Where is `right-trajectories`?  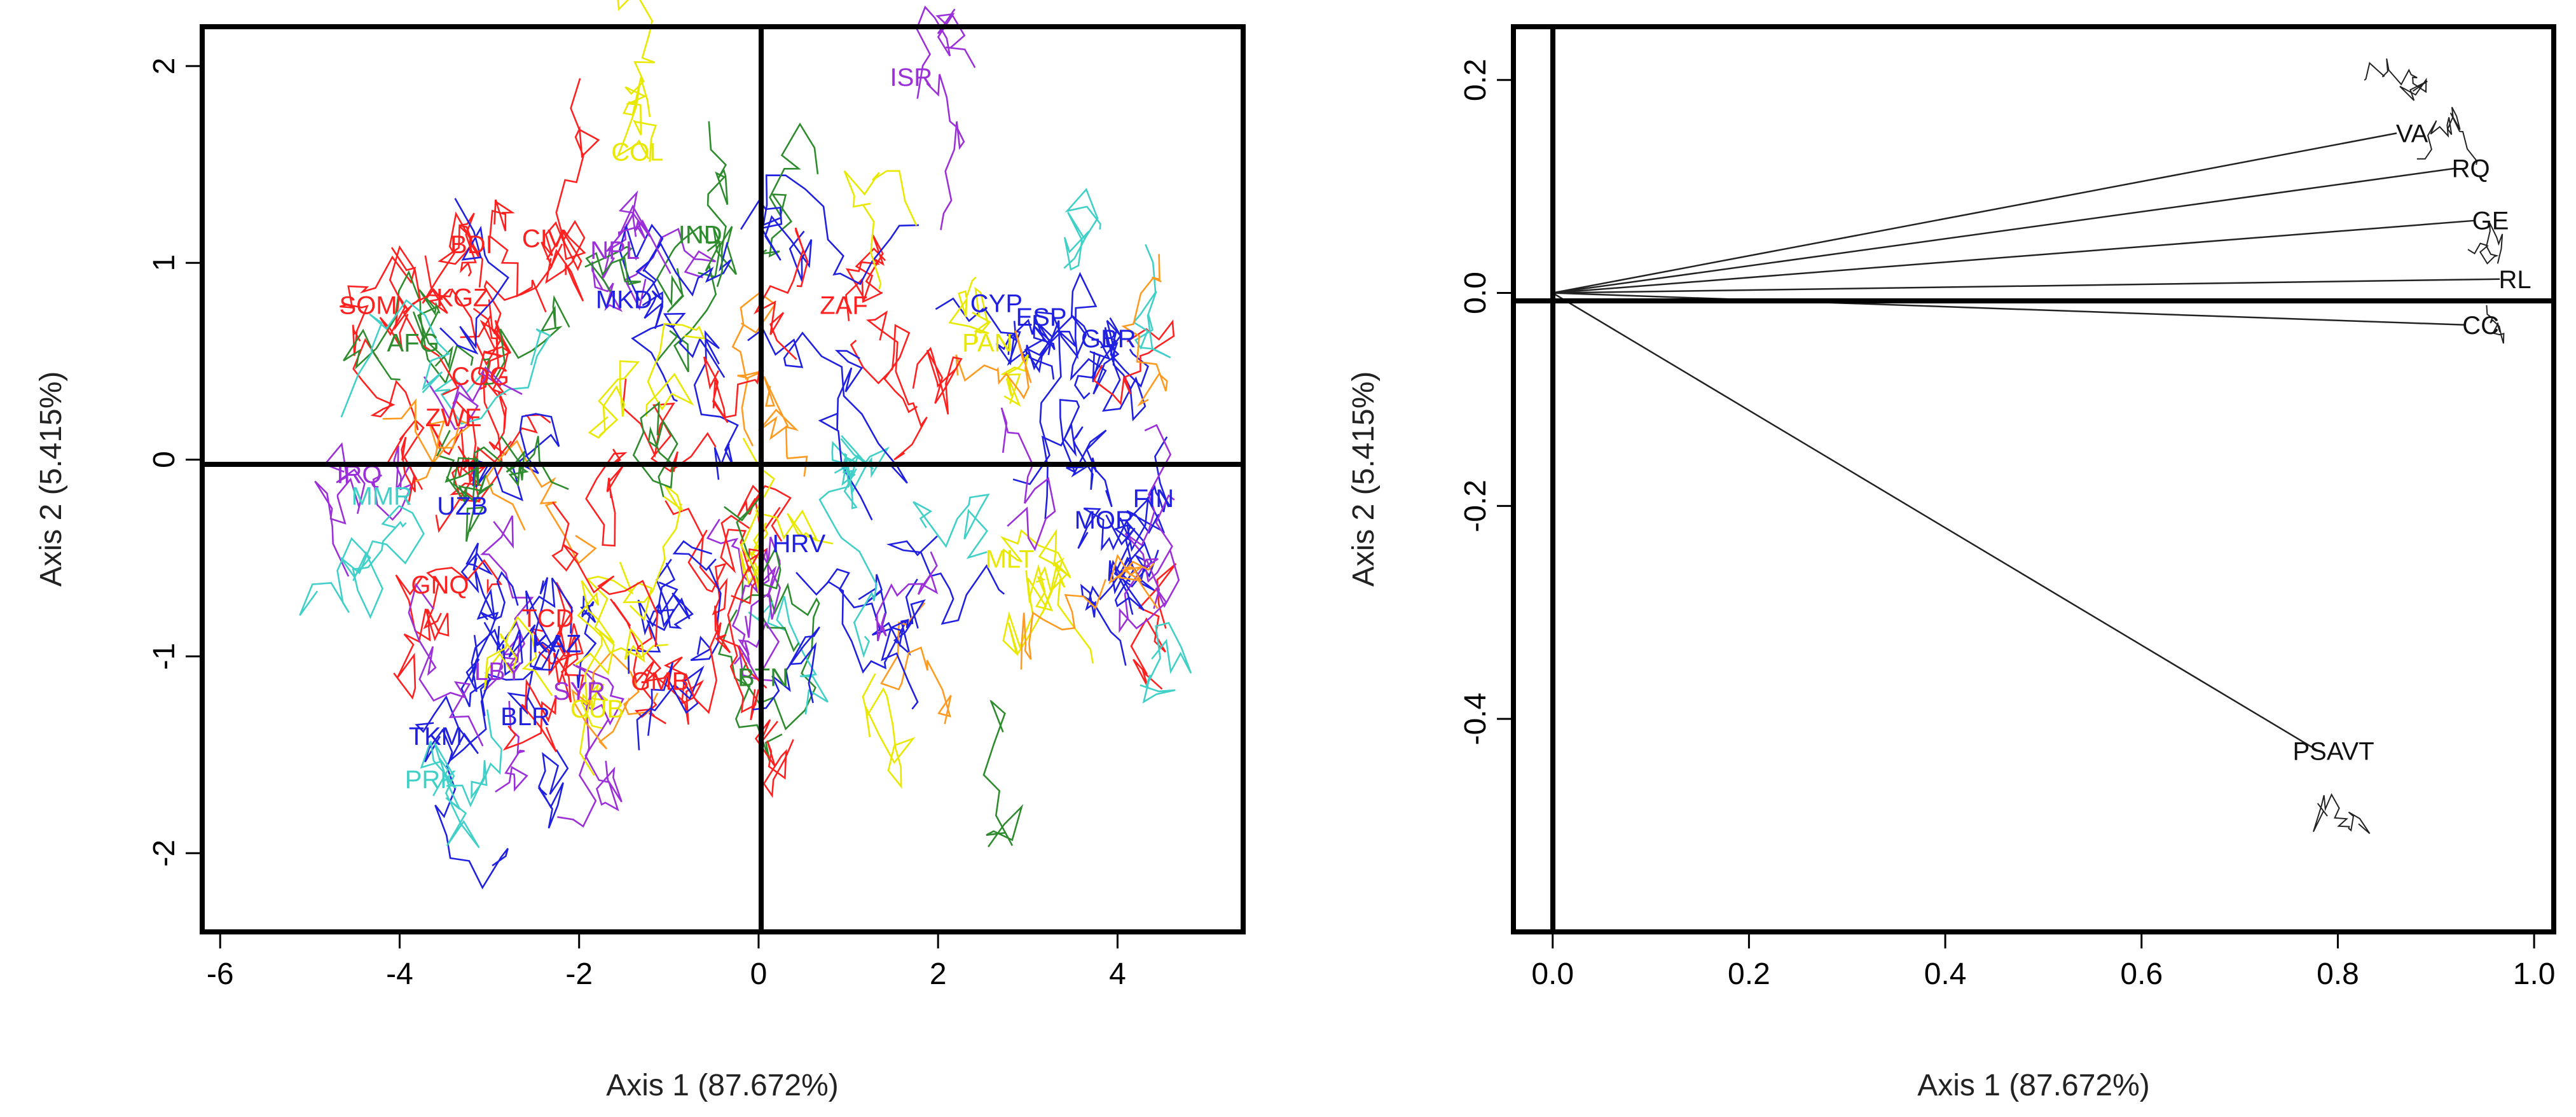 right-trajectories is located at coordinates (2409, 447).